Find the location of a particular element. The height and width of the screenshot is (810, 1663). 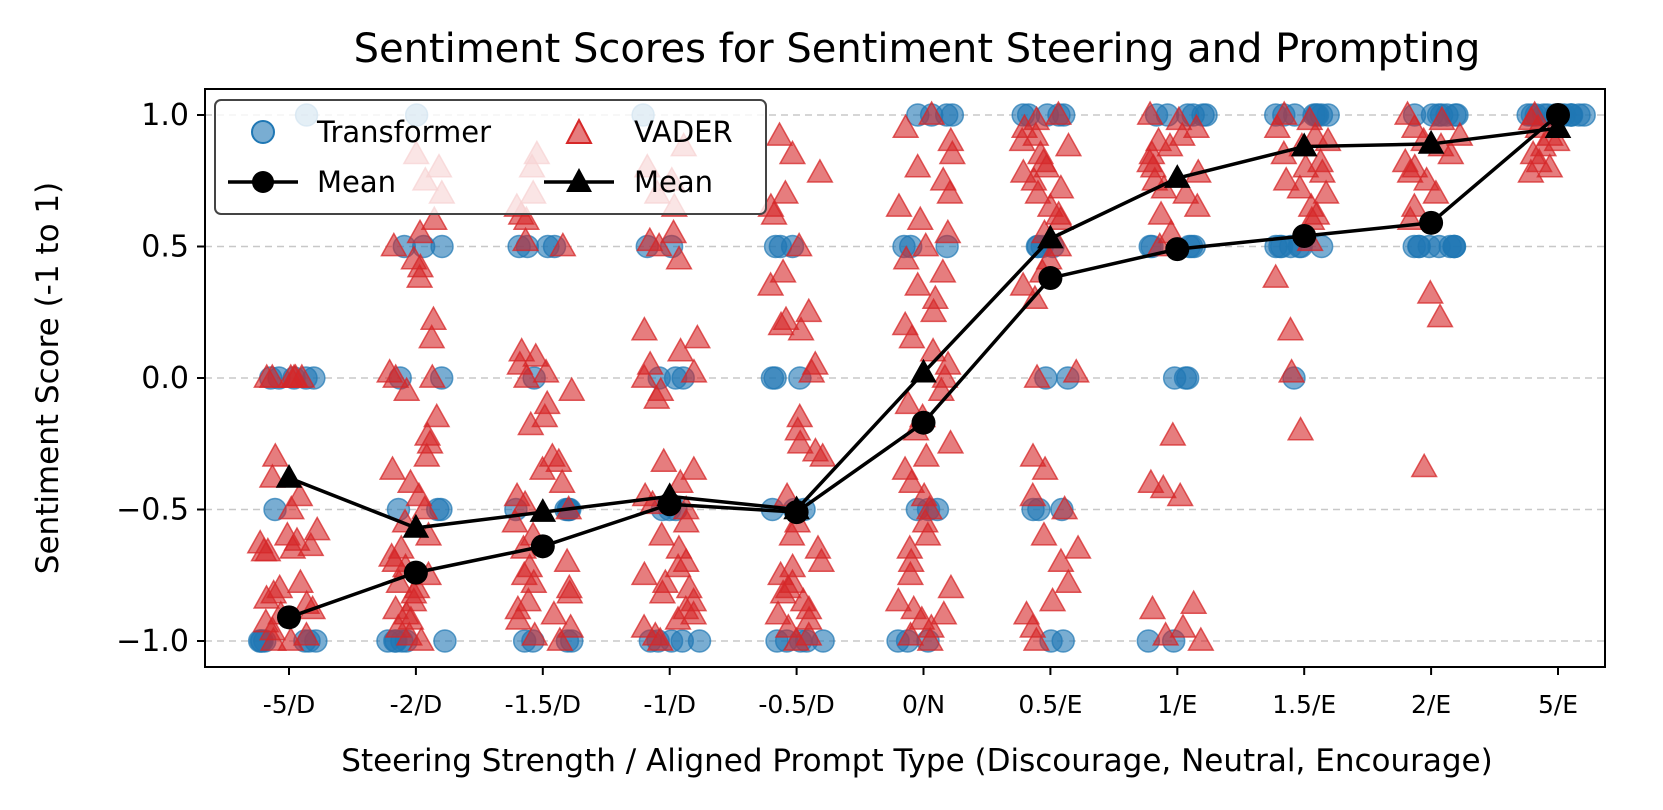

legend: Transformer VADER Mean Mean is located at coordinates (490, 157).